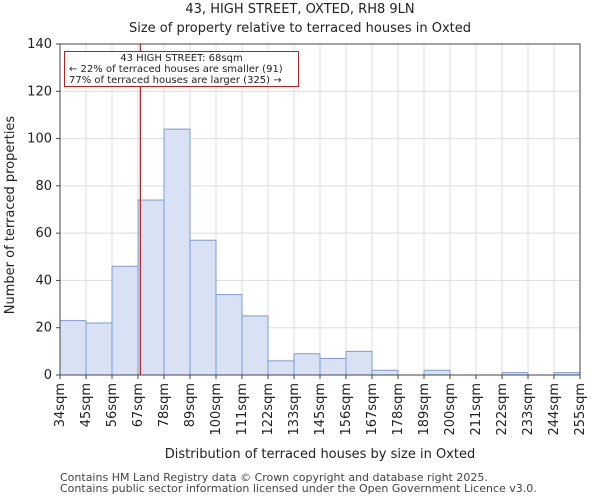  What do you see at coordinates (320, 409) in the screenshot?
I see `x-tick-label-145sqm: 145sqm` at bounding box center [320, 409].